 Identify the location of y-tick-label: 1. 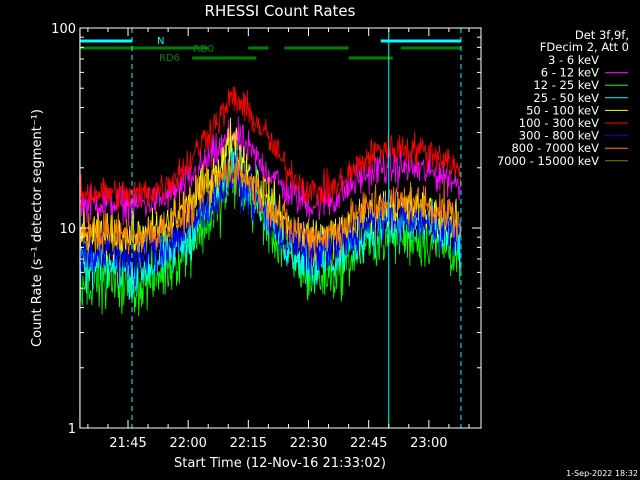
(72, 429).